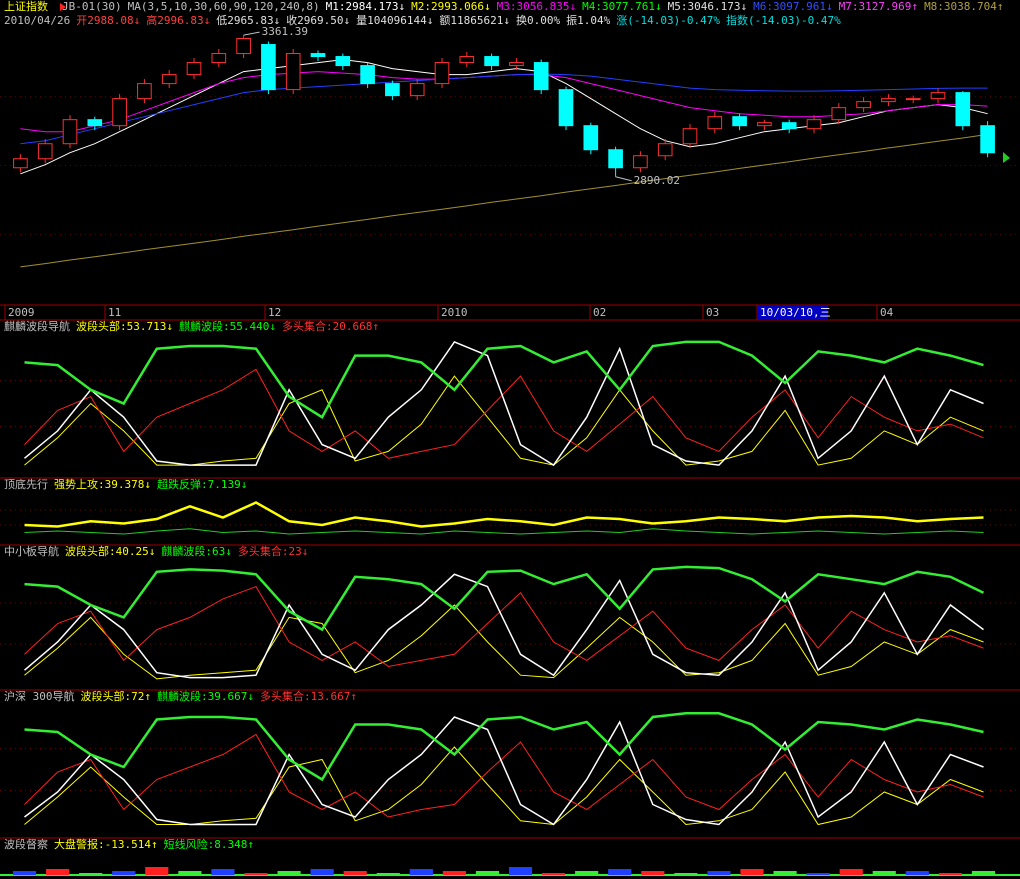 The height and width of the screenshot is (879, 1020). I want to click on label-item: 超跌反弹:7.139↓, so click(202, 484).